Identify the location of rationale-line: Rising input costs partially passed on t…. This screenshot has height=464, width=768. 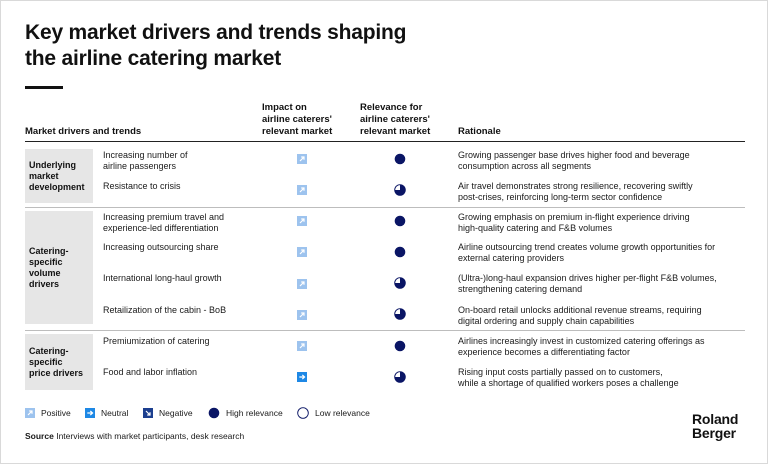
(560, 372).